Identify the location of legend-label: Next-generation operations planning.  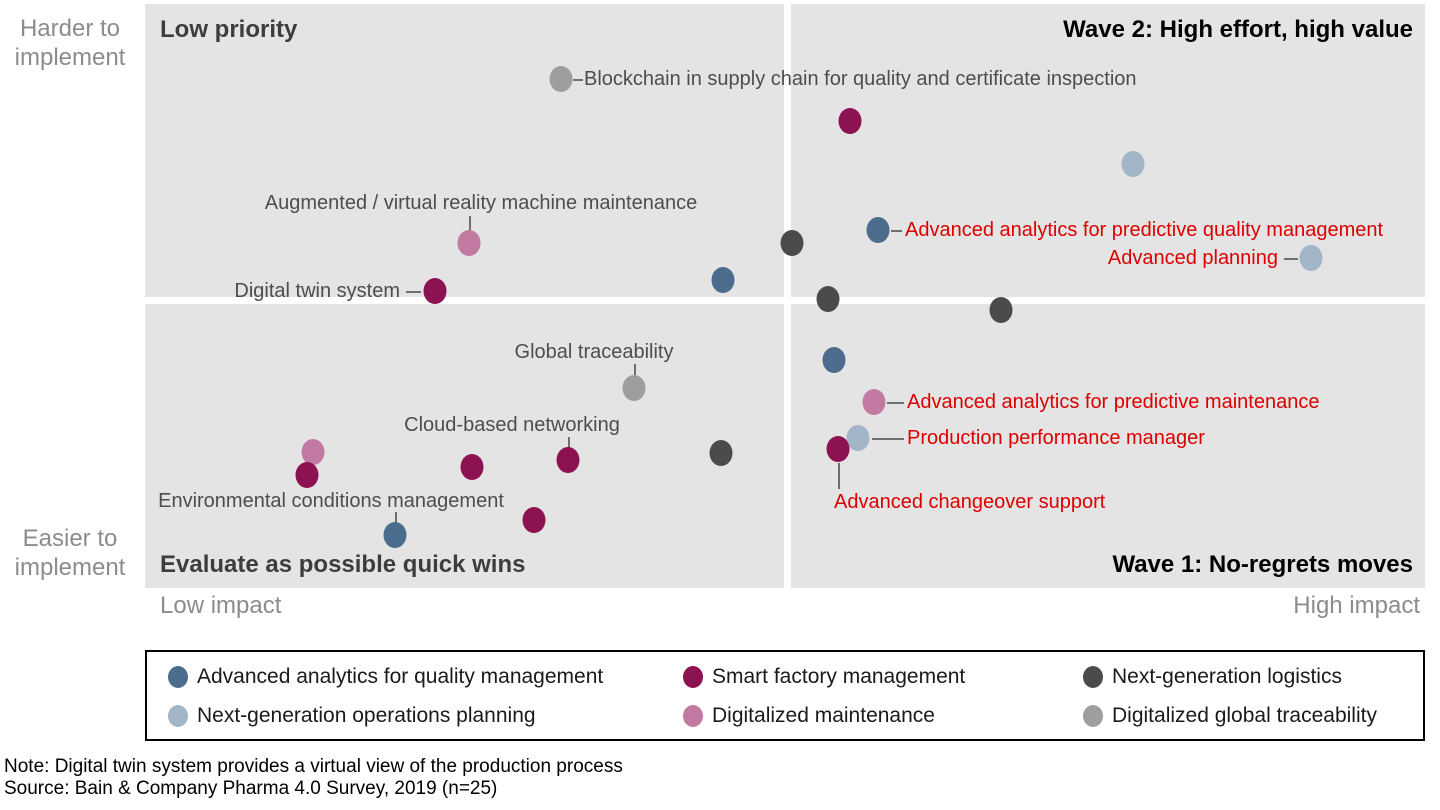
(366, 715).